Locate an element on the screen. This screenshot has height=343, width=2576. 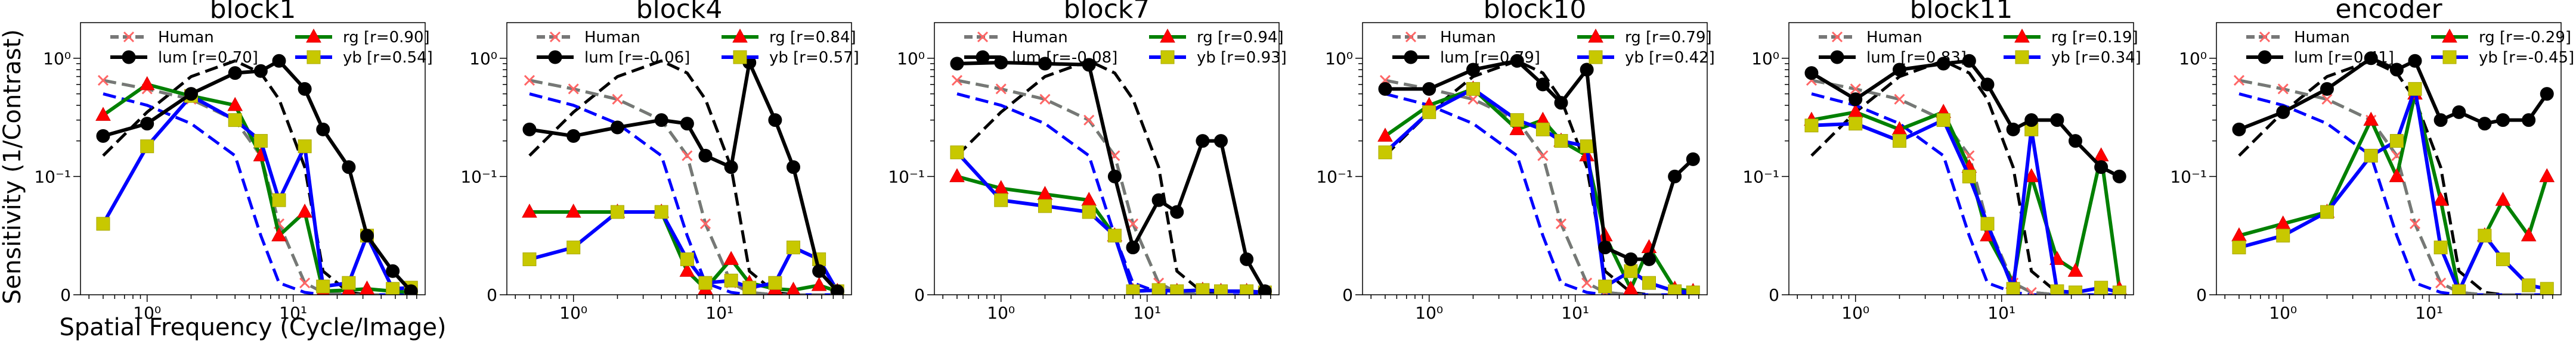
legend-marker-rg is located at coordinates (1167, 36).